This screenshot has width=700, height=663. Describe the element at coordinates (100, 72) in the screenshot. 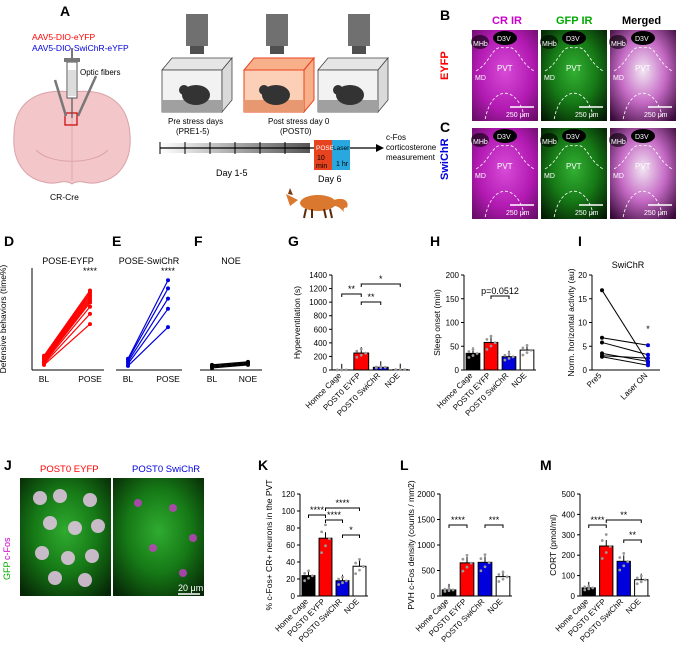

I see `optic-fibers-label: Optic fibers` at that location.